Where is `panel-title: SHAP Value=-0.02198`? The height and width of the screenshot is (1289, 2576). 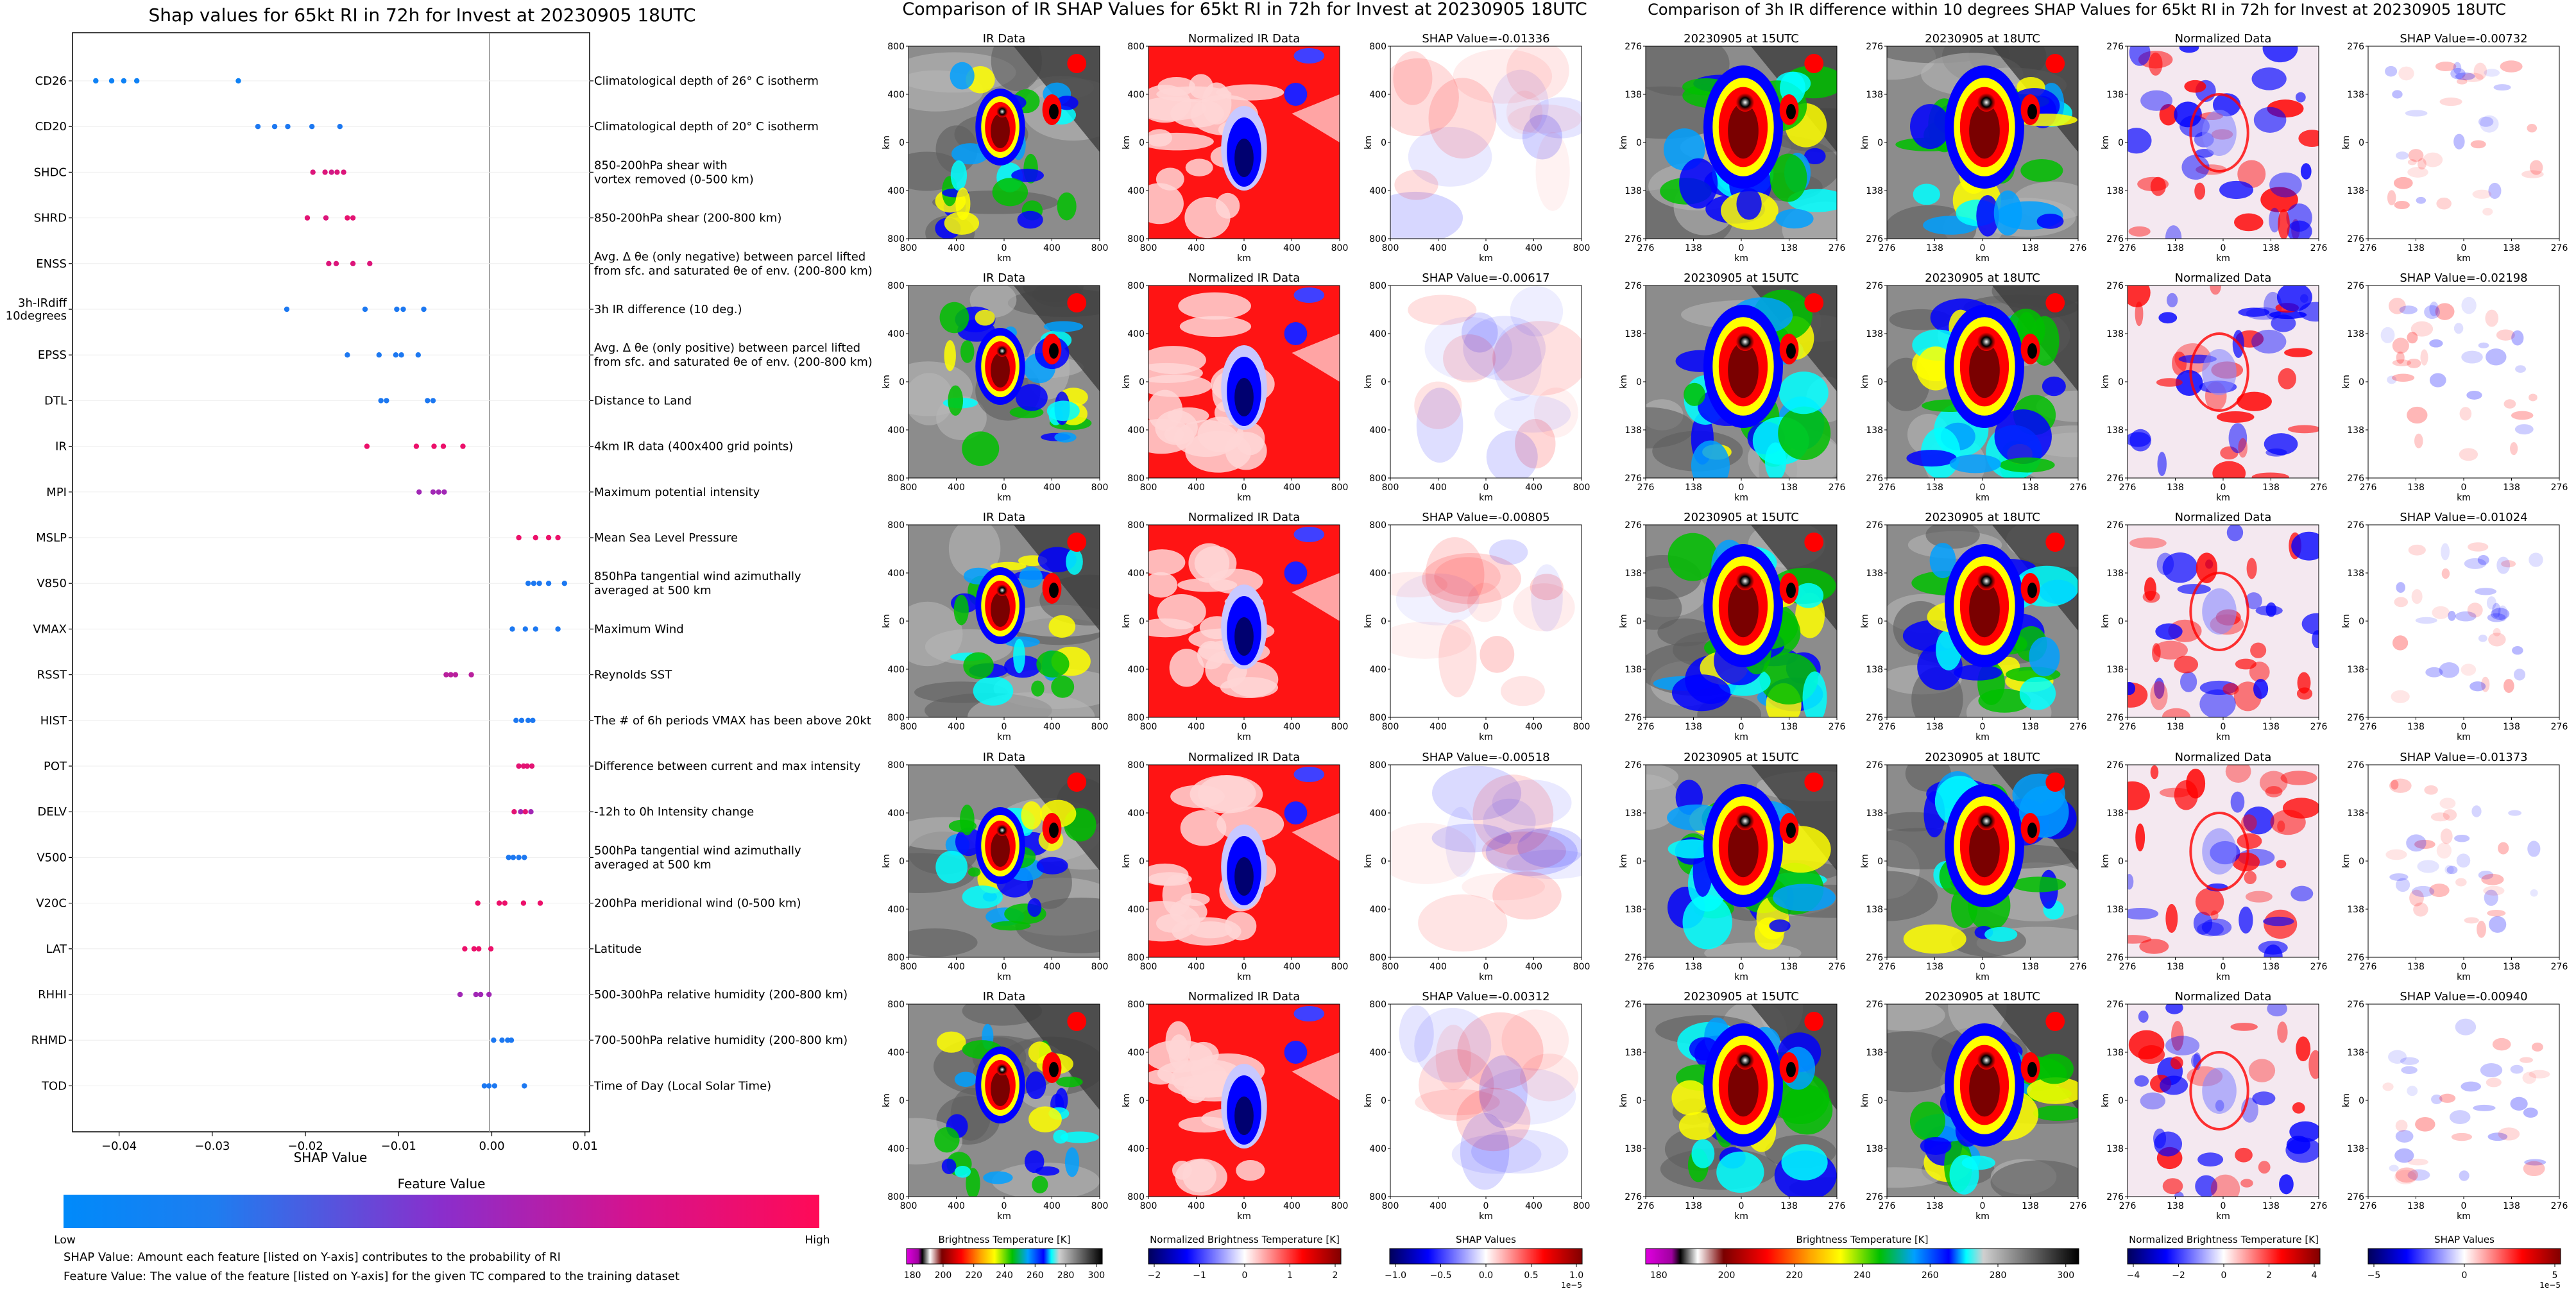
panel-title: SHAP Value=-0.02198 is located at coordinates (2463, 278).